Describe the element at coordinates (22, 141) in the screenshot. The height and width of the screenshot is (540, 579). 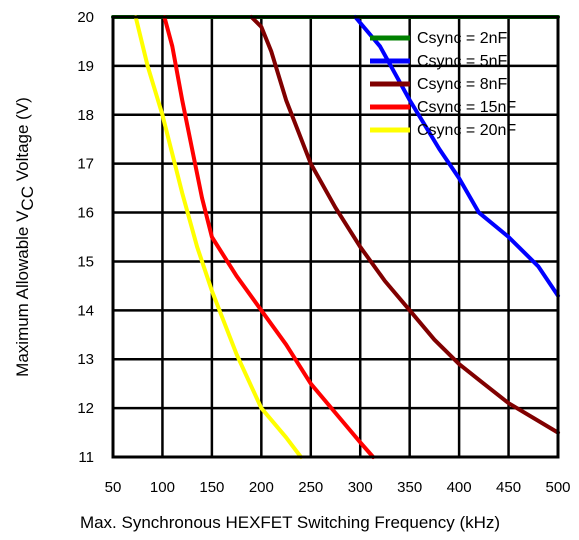
I see `y-axis-title-suffix: Voltage (V)` at that location.